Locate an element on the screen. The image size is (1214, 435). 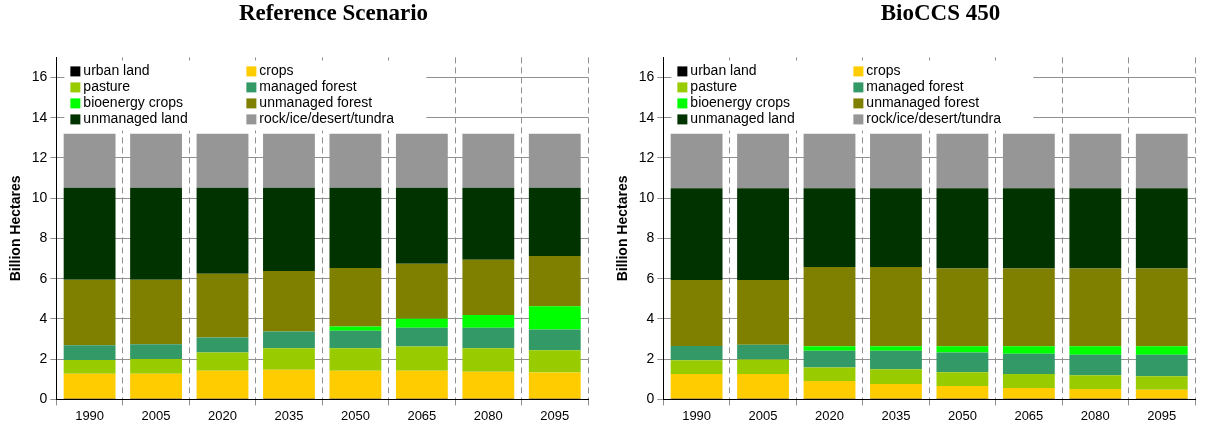
x-tick-label: 2020 is located at coordinates (222, 415).